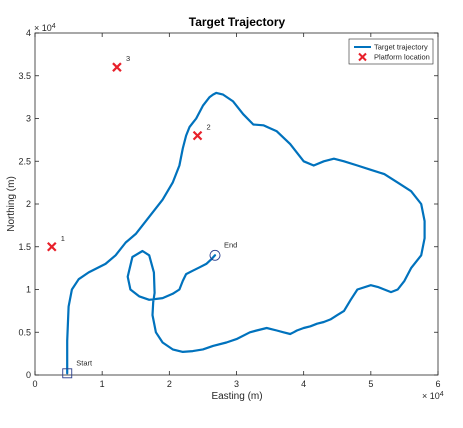 This screenshot has height=428, width=463. I want to click on x-tick-label: 1, so click(102, 384).